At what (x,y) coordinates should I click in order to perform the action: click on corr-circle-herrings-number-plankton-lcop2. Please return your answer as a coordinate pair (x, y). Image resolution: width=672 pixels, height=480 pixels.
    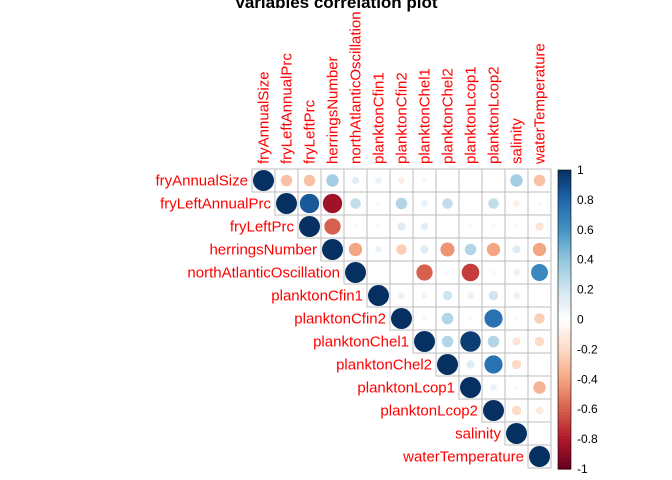
    Looking at the image, I should click on (493, 249).